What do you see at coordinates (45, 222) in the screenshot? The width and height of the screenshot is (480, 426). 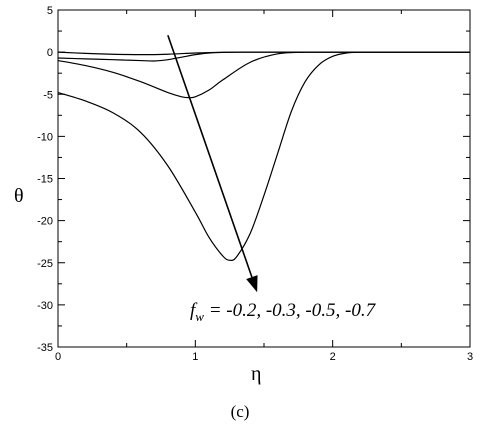 I see `y-tick-label: -20` at bounding box center [45, 222].